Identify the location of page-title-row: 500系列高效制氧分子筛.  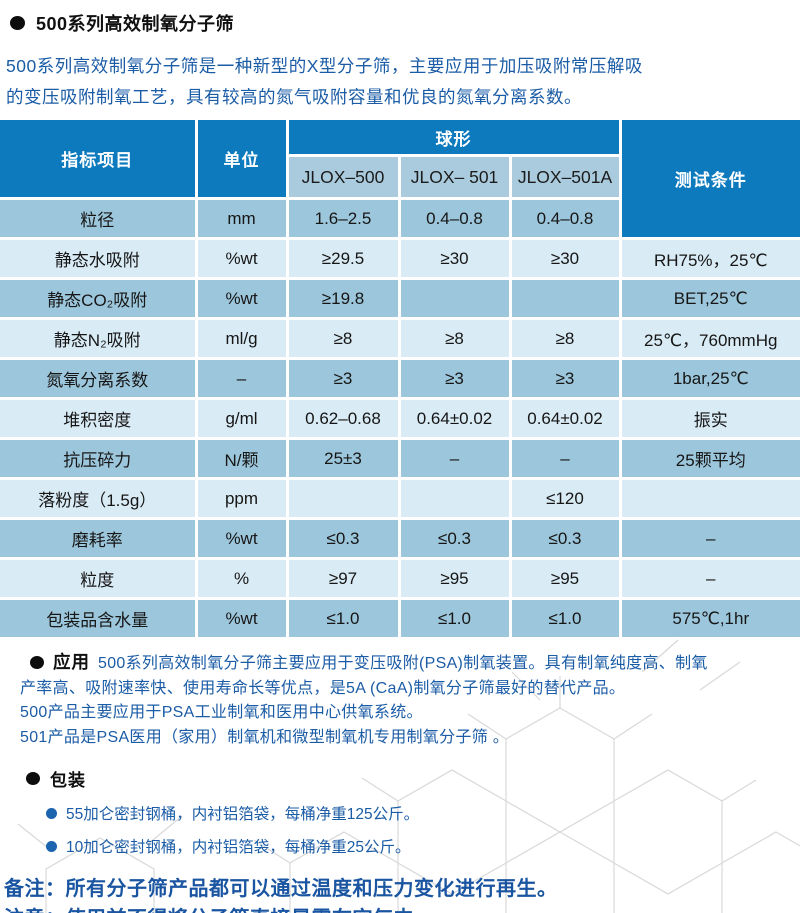
(400, 18).